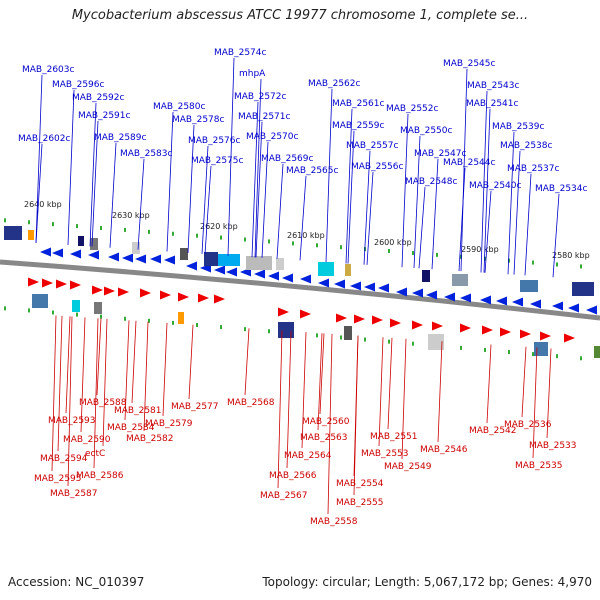 The height and width of the screenshot is (600, 600). Describe the element at coordinates (260, 97) in the screenshot. I see `forward-gene-label: MAB_2572c` at that location.